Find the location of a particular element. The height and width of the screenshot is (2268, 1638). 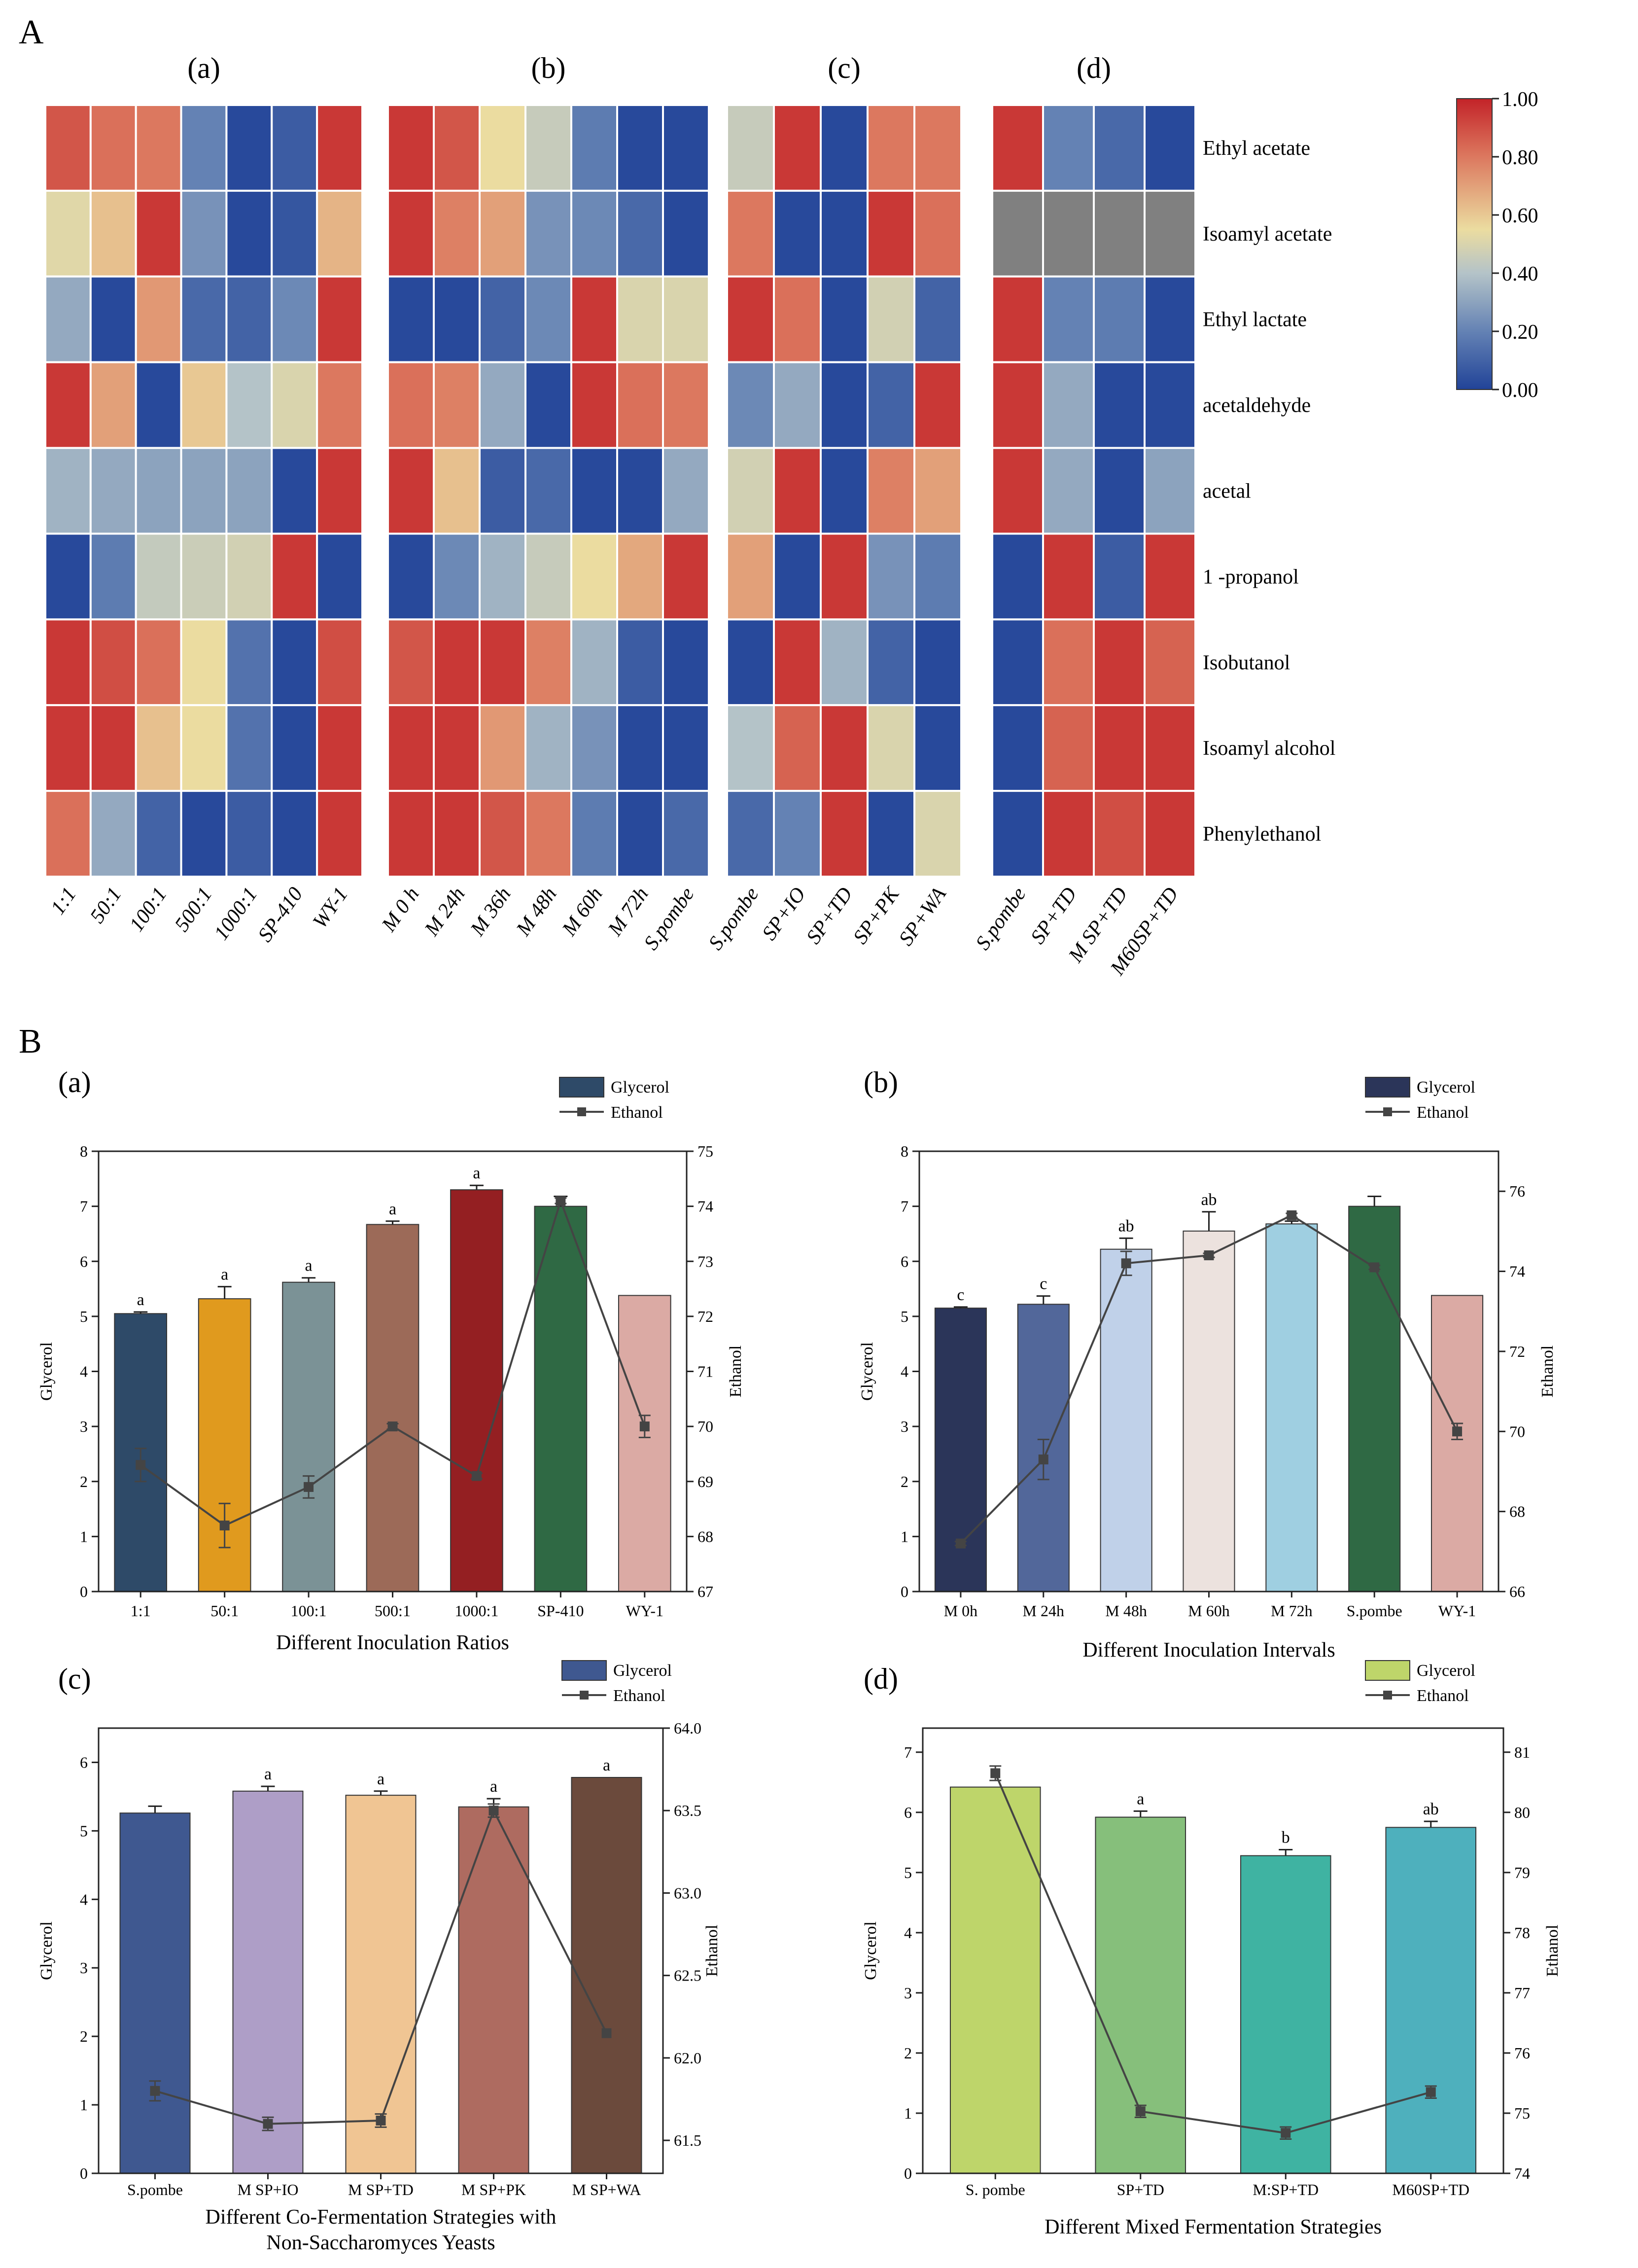

chart-title: (b) is located at coordinates (881, 1082).